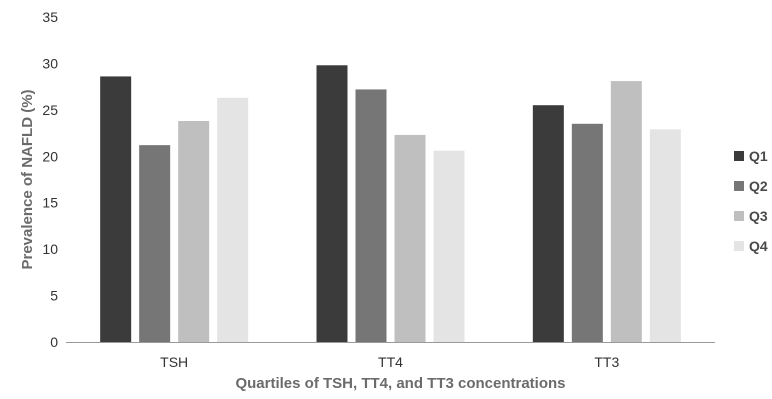 The image size is (772, 399). Describe the element at coordinates (27, 179) in the screenshot. I see `y-axis-title: Prevalence of NAFLD (%)` at that location.